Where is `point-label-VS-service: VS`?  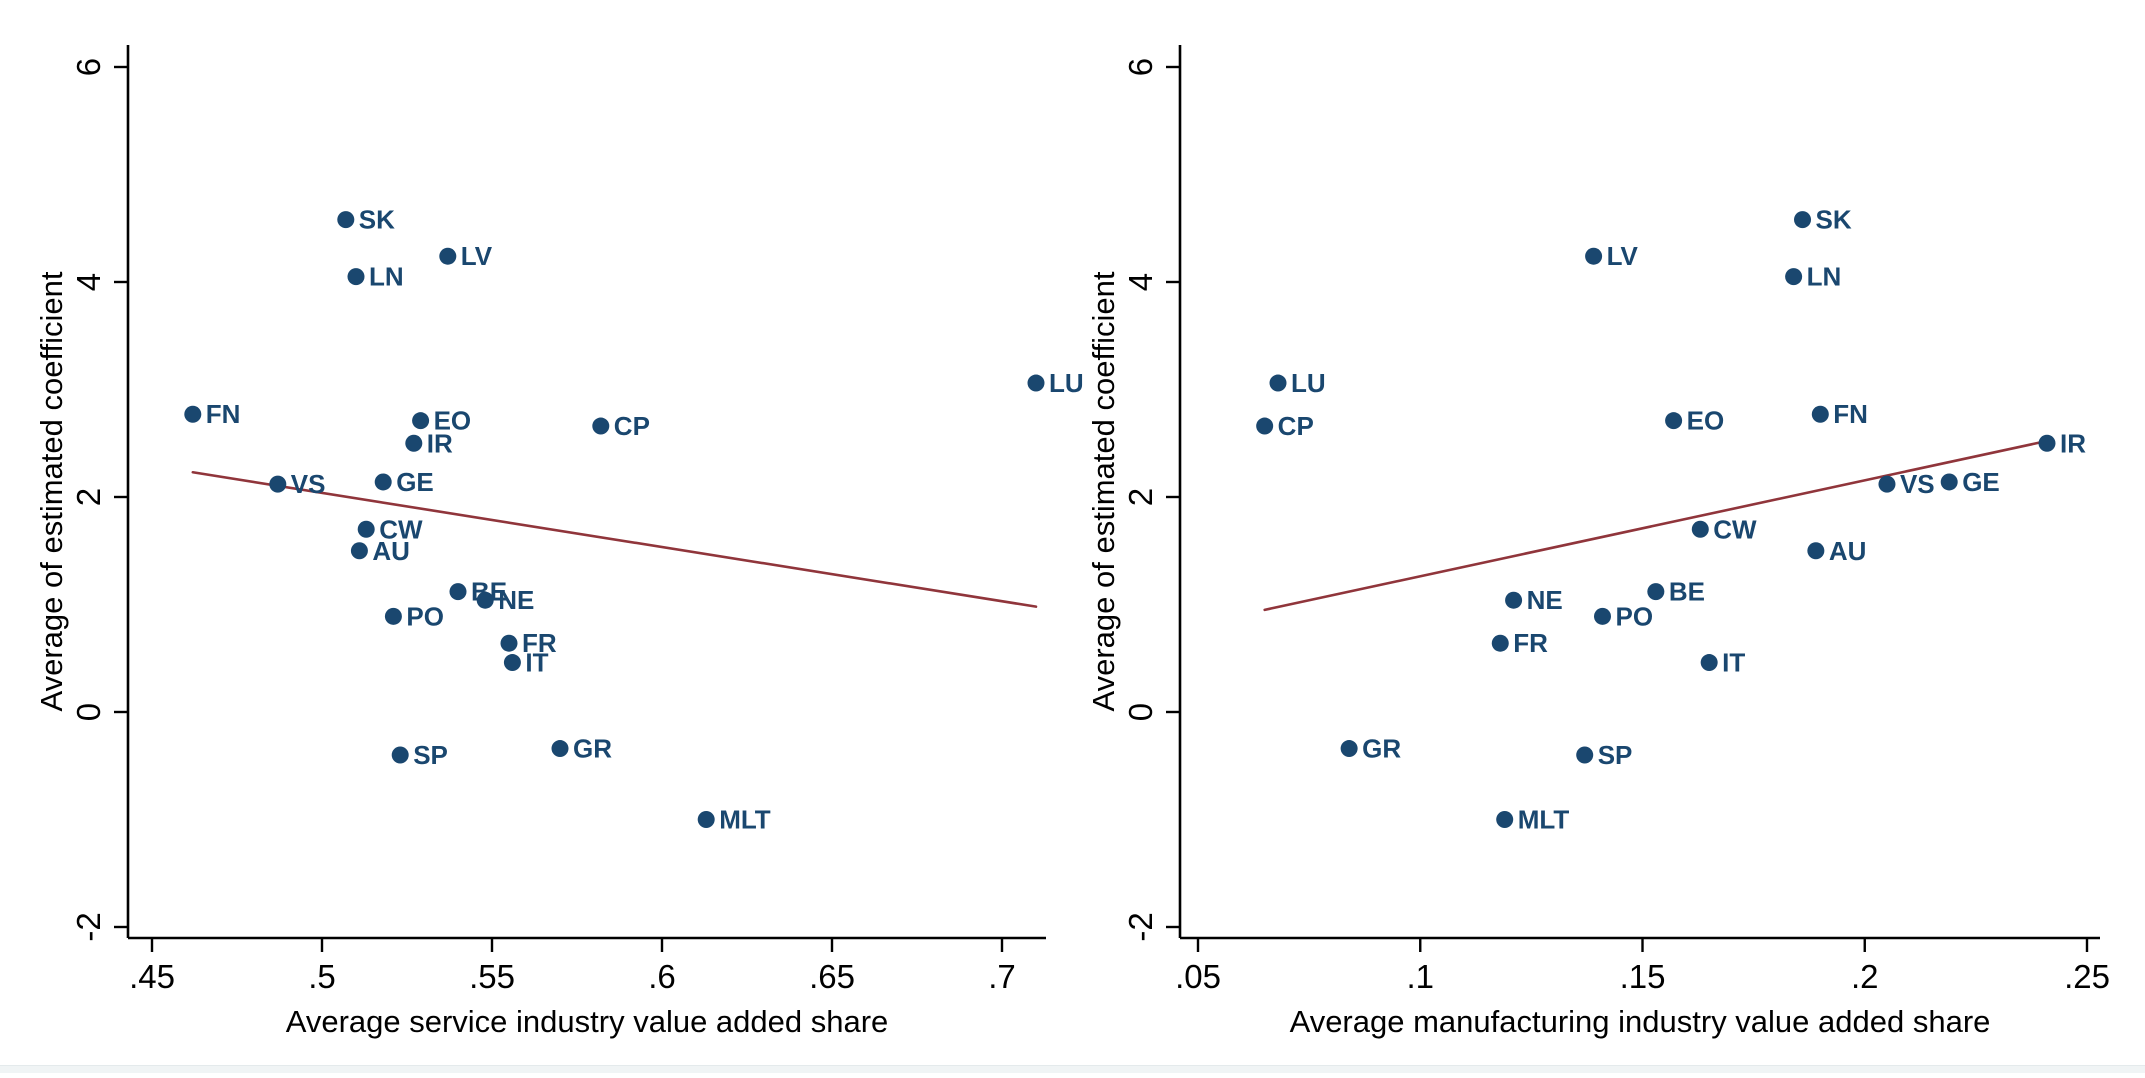
point-label-VS-service: VS is located at coordinates (308, 484).